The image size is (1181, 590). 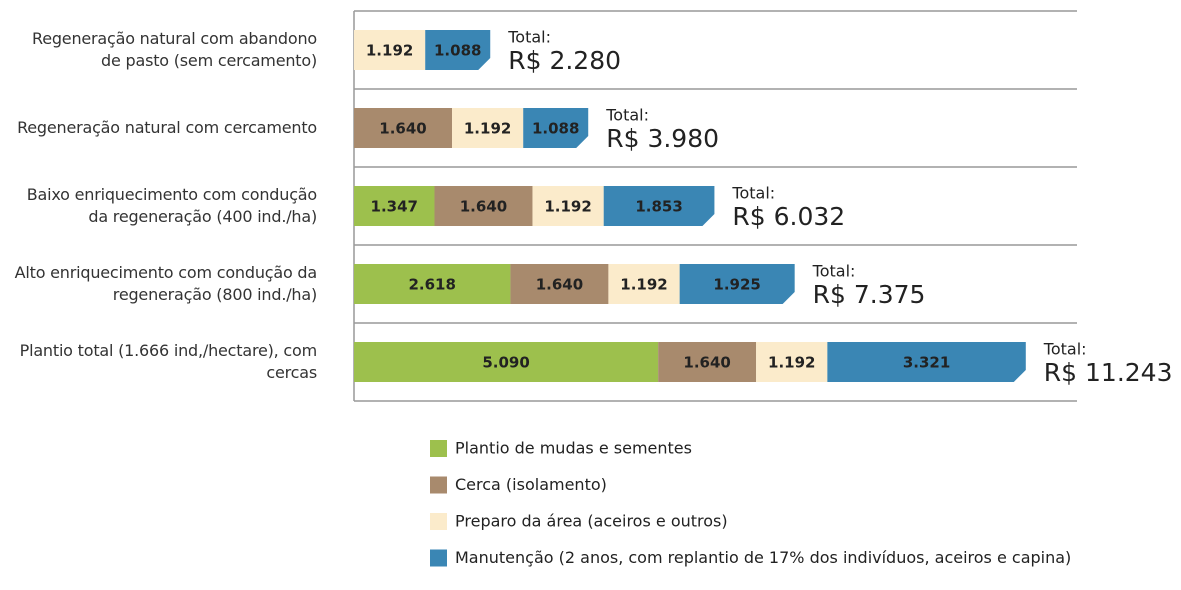 I want to click on data-label: 1.853, so click(x=658, y=207).